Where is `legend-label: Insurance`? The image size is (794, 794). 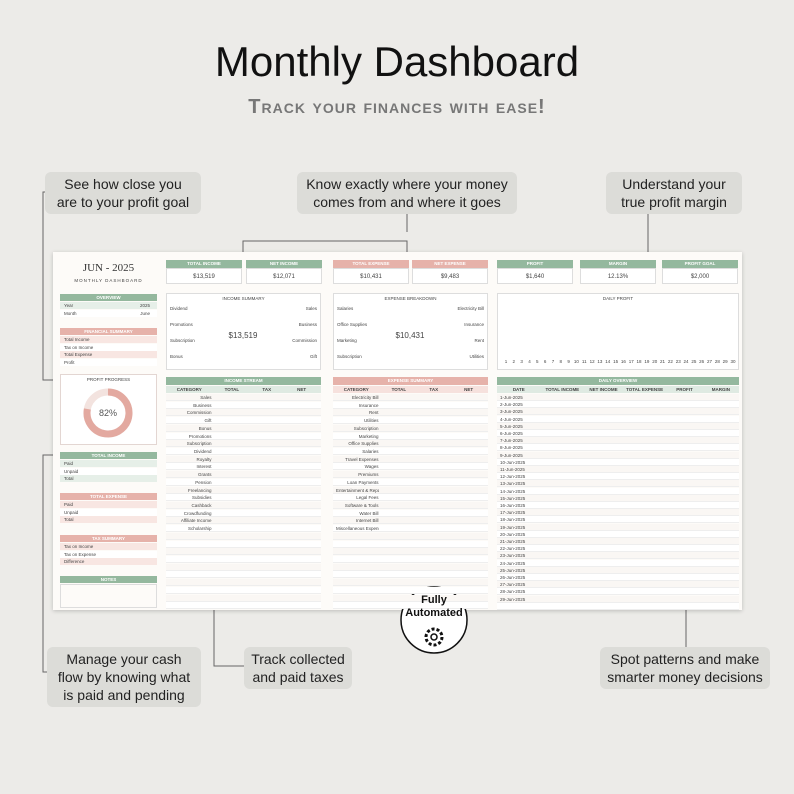
legend-label: Insurance is located at coordinates (474, 324).